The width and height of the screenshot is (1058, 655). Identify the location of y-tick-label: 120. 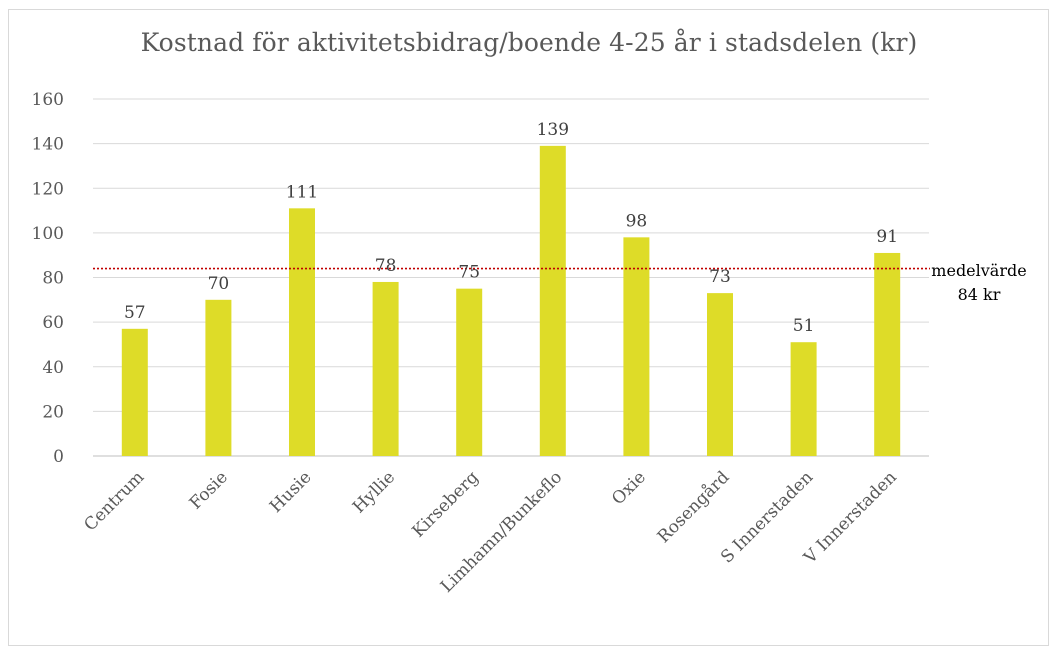
(48, 189).